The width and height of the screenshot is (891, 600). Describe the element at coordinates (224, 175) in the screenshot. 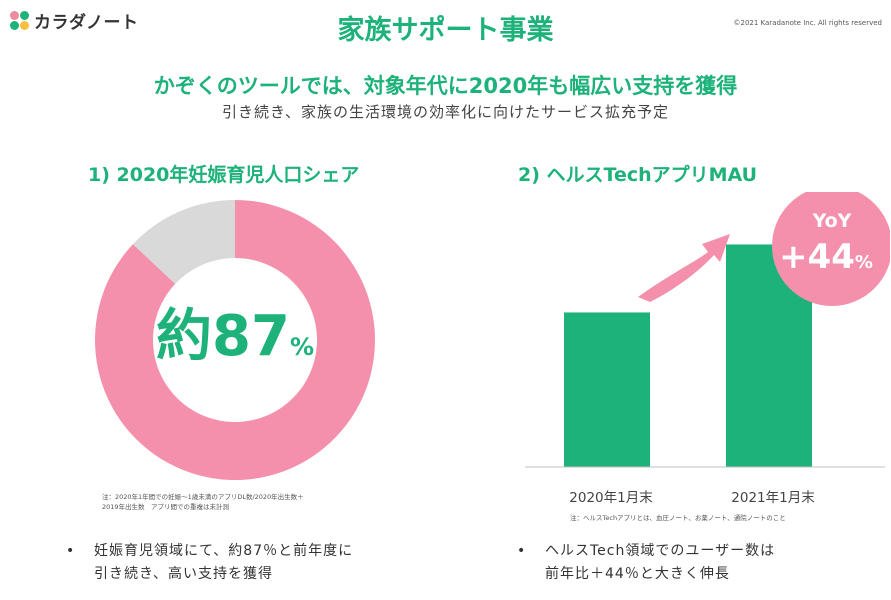

I see `donut-section-title: 1) 2020年妊娠育児人口シェア` at that location.